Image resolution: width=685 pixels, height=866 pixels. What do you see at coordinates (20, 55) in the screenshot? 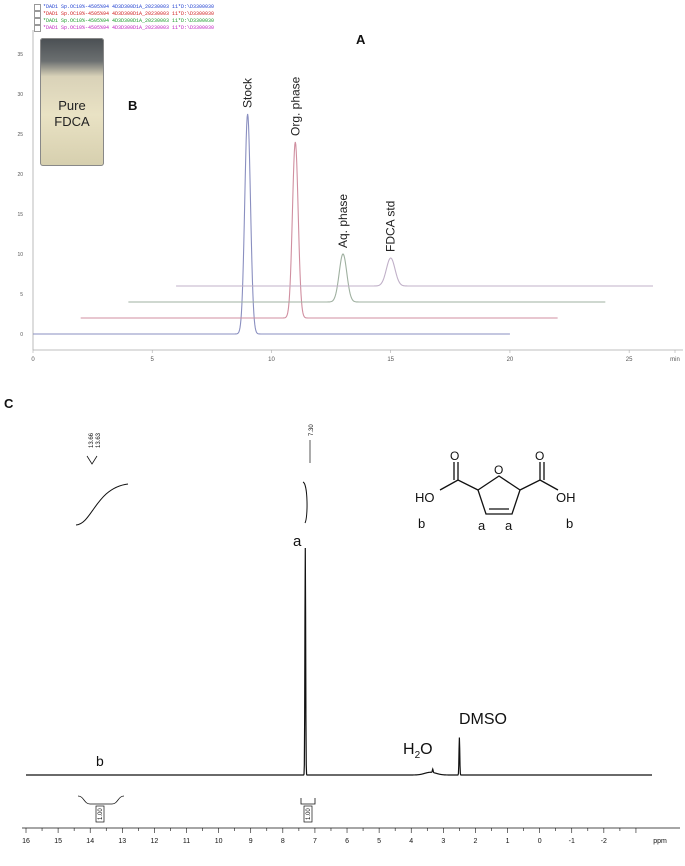
I see `y-tick-label: 35` at bounding box center [20, 55].